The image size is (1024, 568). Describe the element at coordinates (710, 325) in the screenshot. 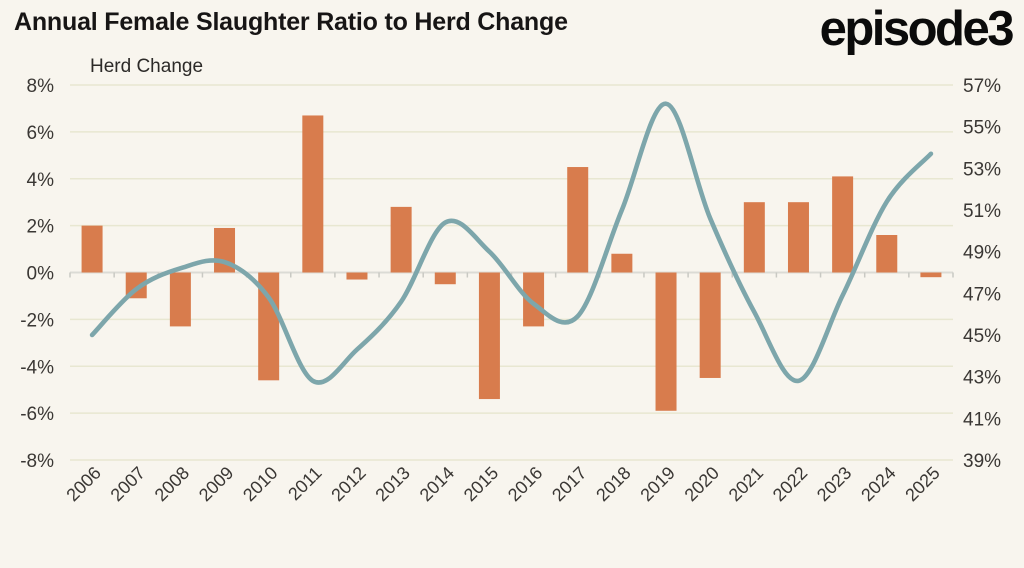

I see `bar-2020` at that location.